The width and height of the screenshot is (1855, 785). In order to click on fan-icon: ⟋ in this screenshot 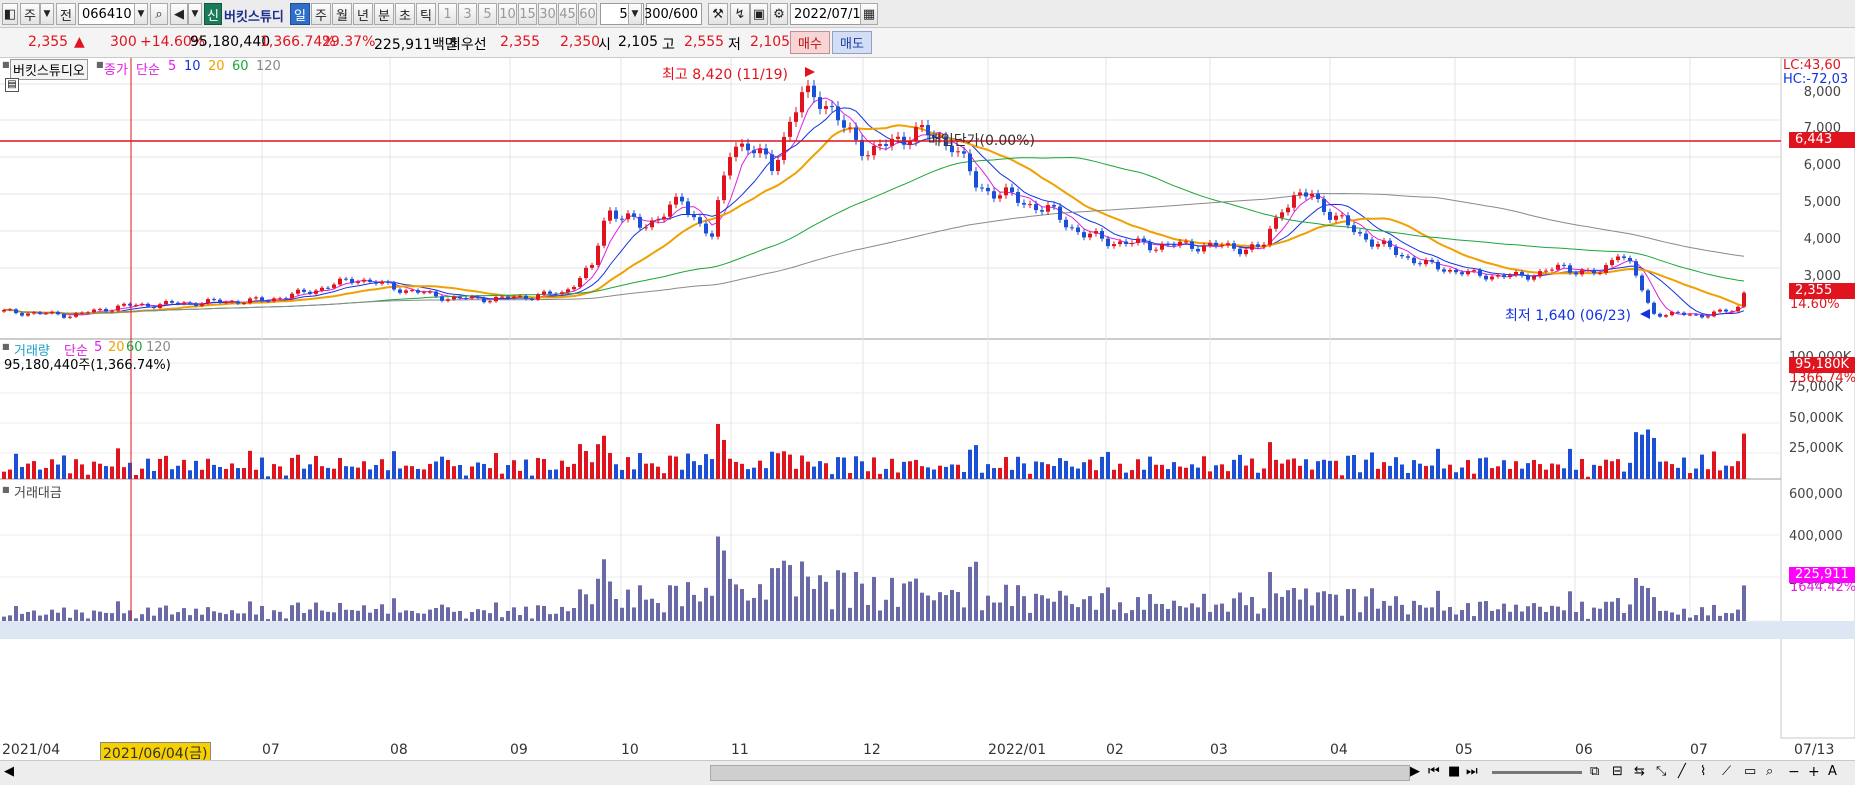, I will do `click(1727, 771)`.